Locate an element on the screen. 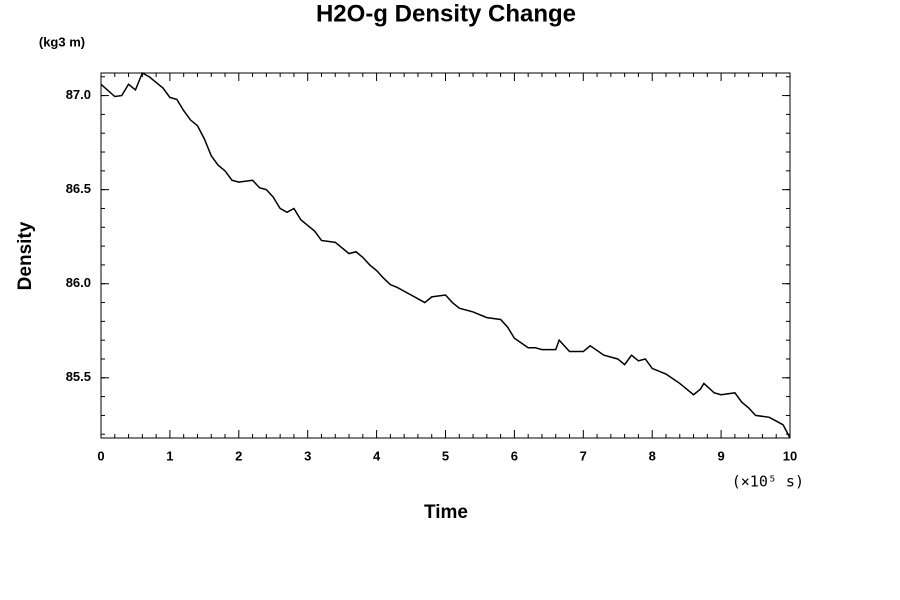  y-unit: (kg3 m) is located at coordinates (62, 41).